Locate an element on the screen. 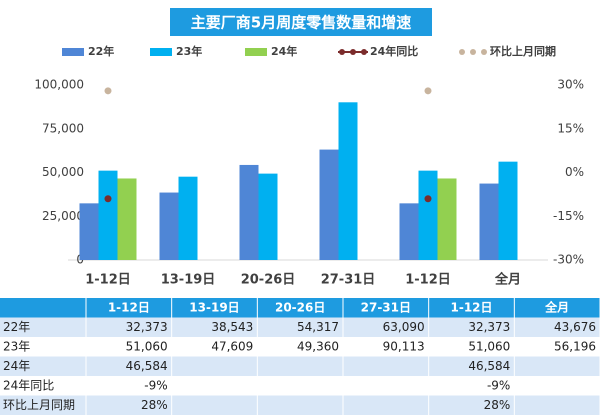 This screenshot has height=420, width=600. table-row-label: 环比上月同期 is located at coordinates (39, 405).